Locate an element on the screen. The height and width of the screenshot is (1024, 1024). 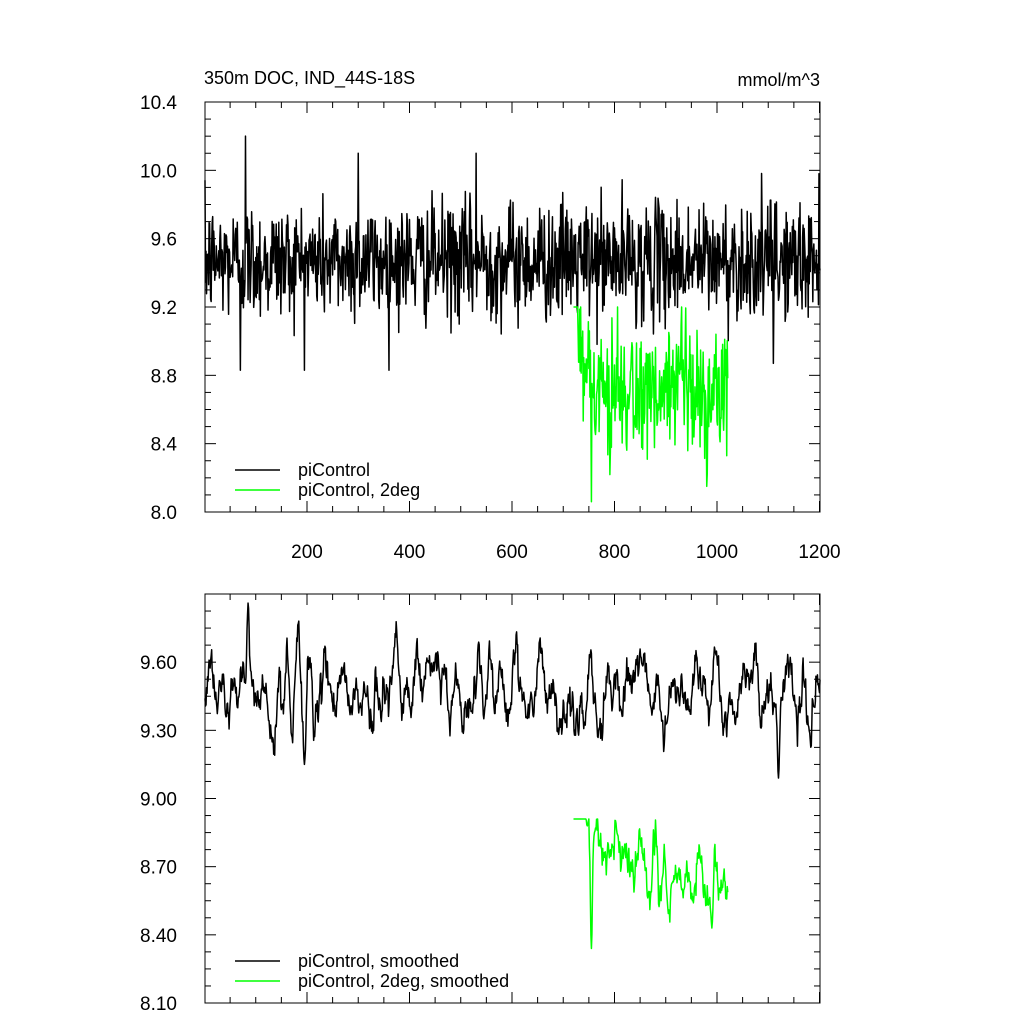
top-ytick-label: 8.8 is located at coordinates (164, 376).